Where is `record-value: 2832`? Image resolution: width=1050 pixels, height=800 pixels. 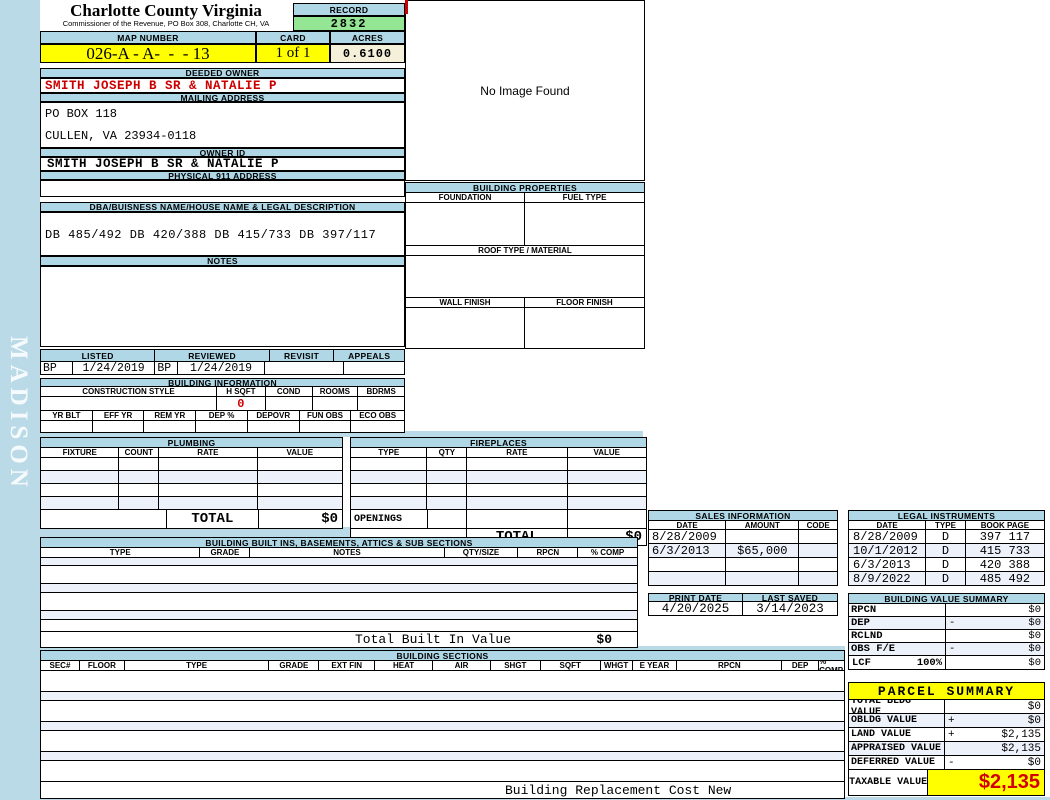
record-value: 2832 is located at coordinates (349, 23).